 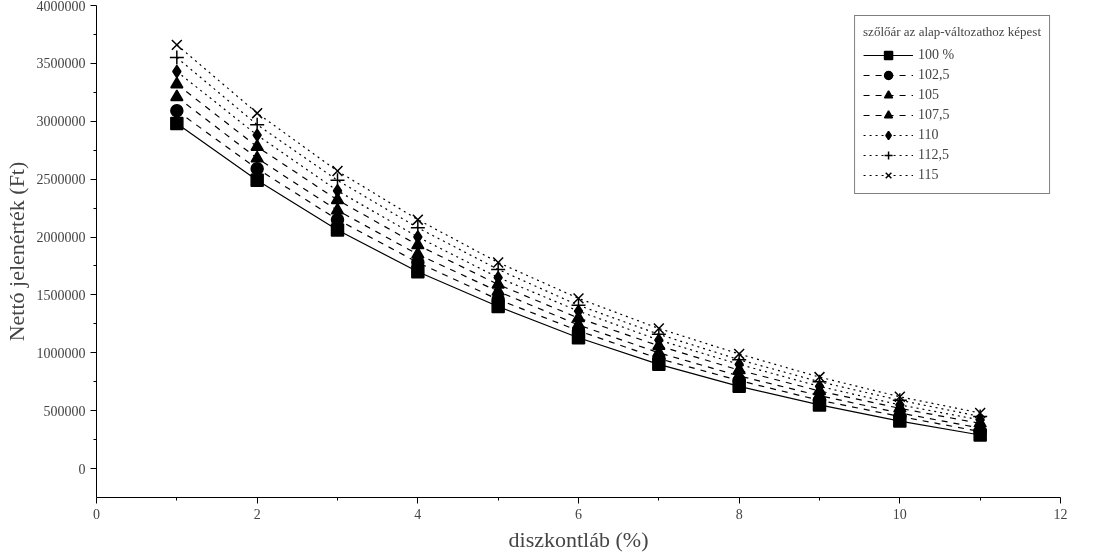 What do you see at coordinates (578, 514) in the screenshot?
I see `x-tick-label: 6` at bounding box center [578, 514].